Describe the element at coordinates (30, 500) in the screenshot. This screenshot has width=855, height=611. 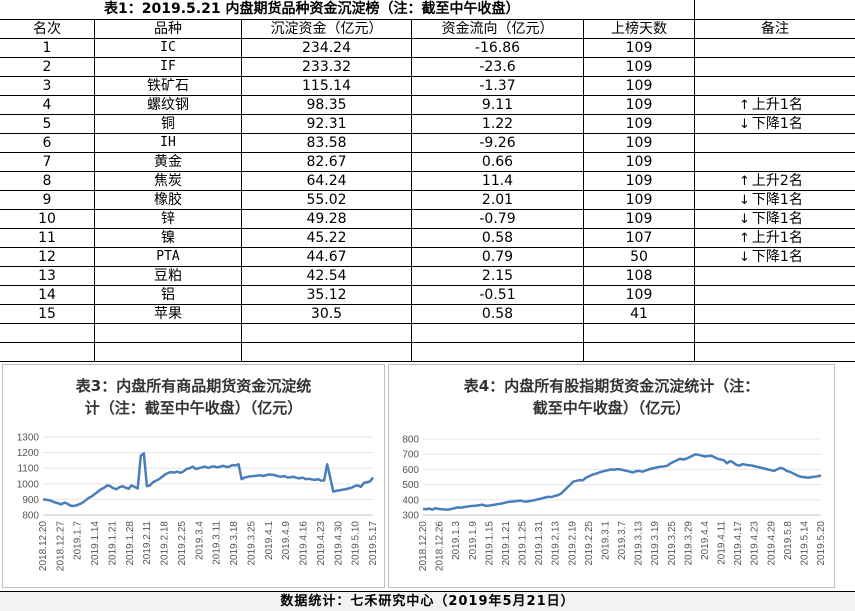
I see `y-tick-label: 900` at that location.